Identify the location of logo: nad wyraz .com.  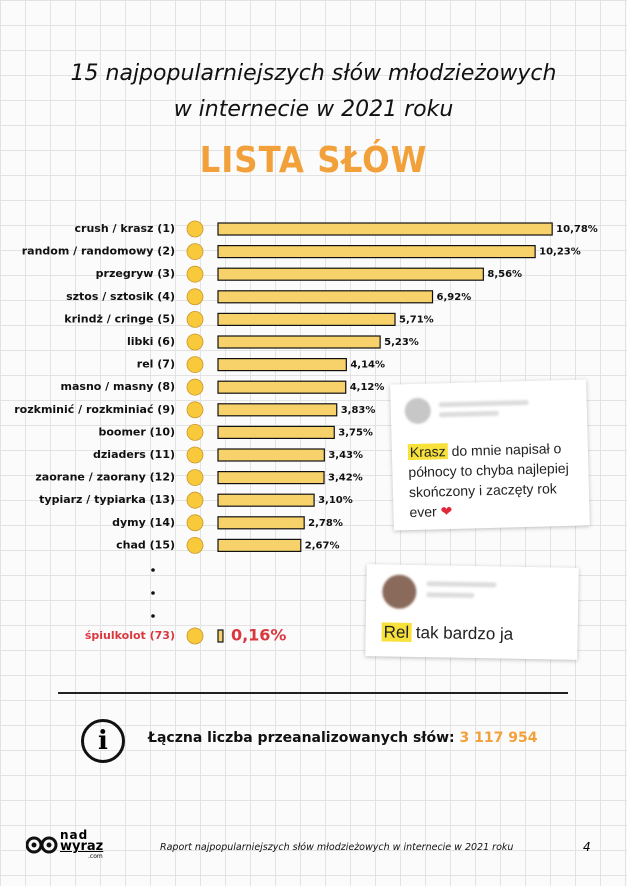
(71, 845).